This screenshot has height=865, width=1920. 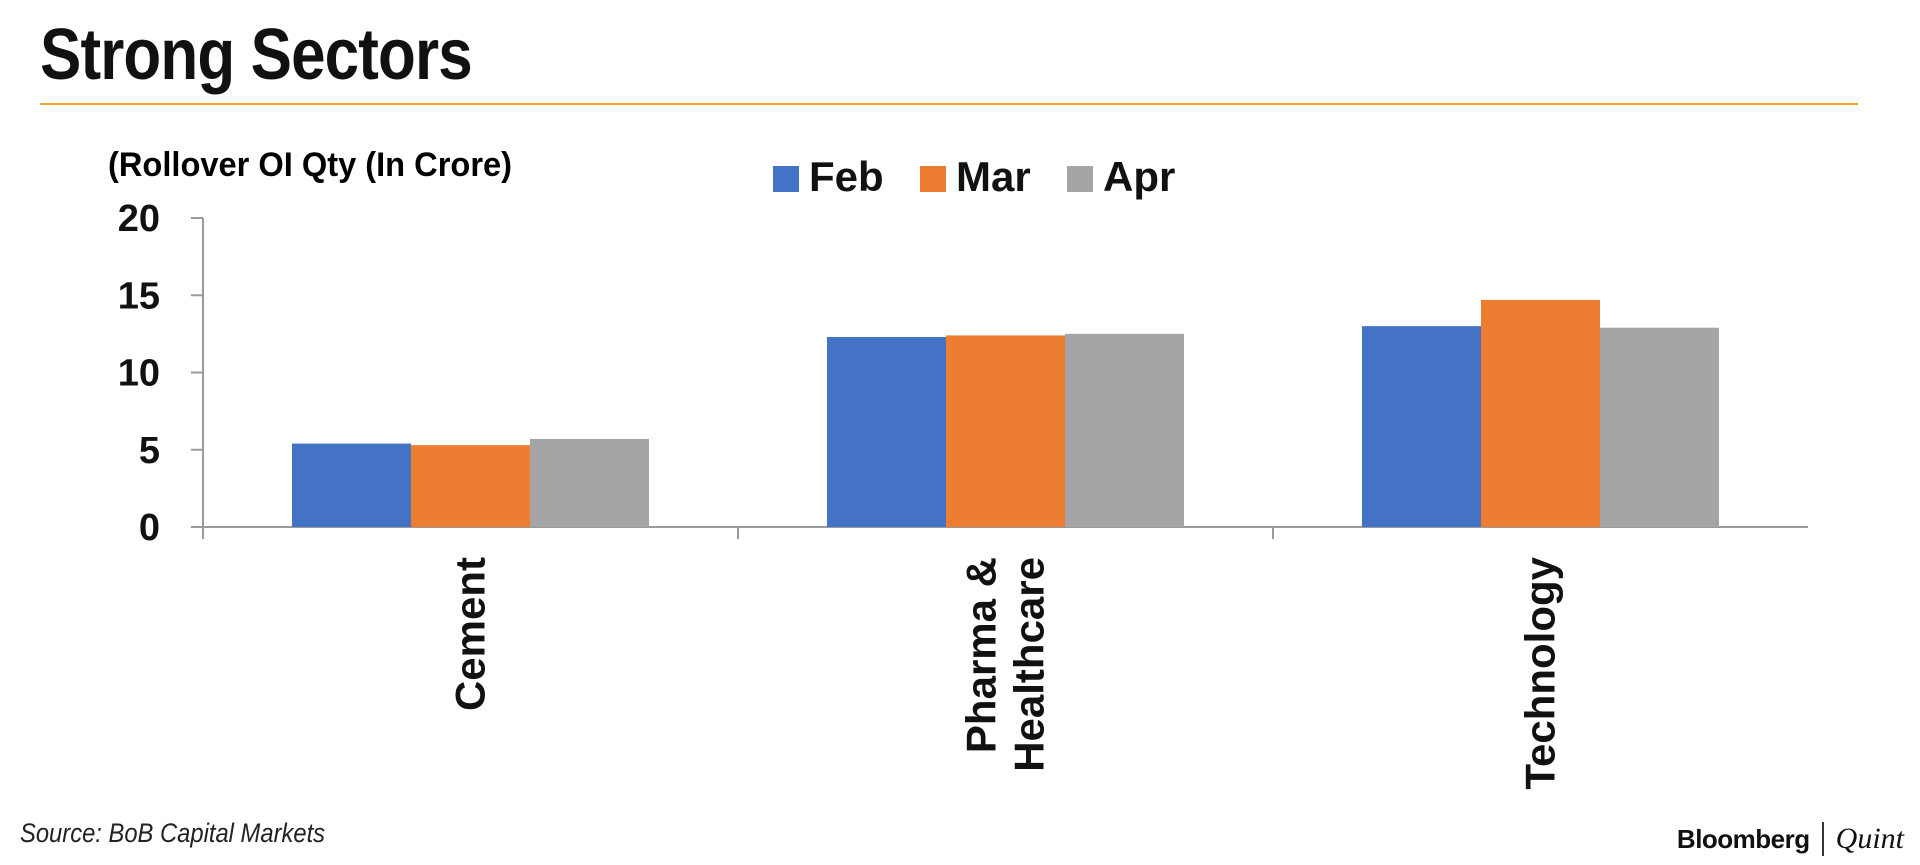 I want to click on brand-subname: Quint, so click(x=1869, y=838).